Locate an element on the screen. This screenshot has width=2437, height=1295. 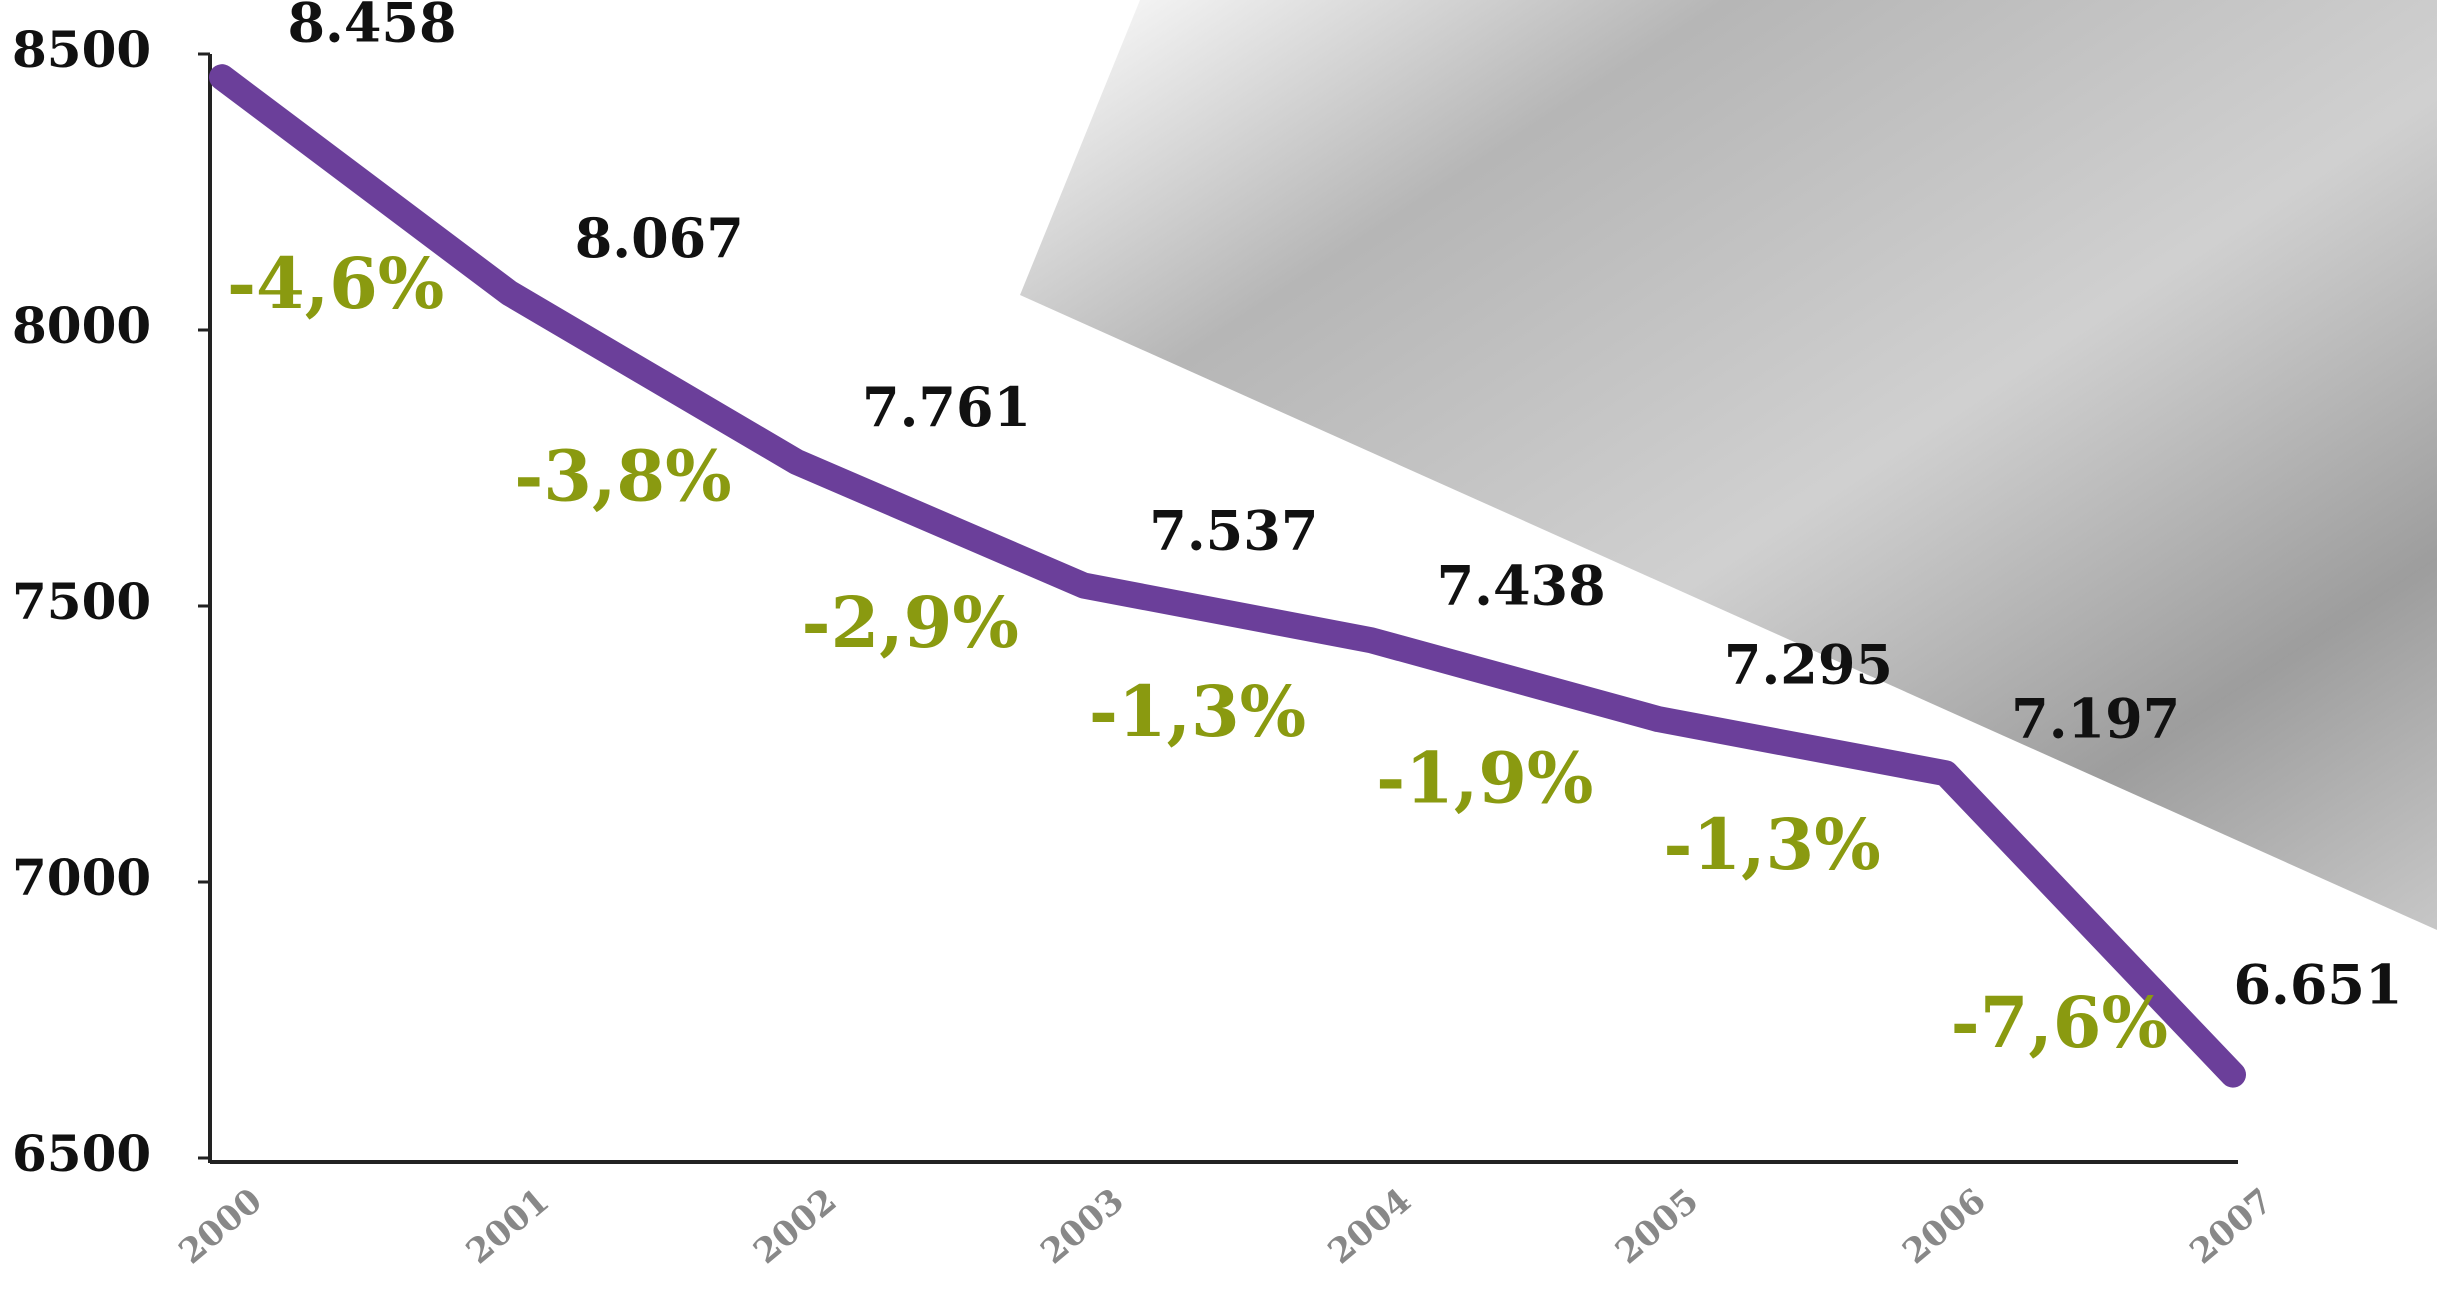
data-label: 7.295 is located at coordinates (1808, 664).